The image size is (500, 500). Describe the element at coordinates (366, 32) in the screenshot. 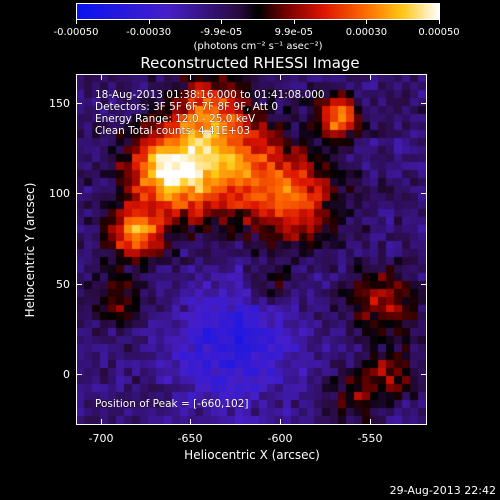

I see `colorbar-tick-label: 0.00030` at that location.